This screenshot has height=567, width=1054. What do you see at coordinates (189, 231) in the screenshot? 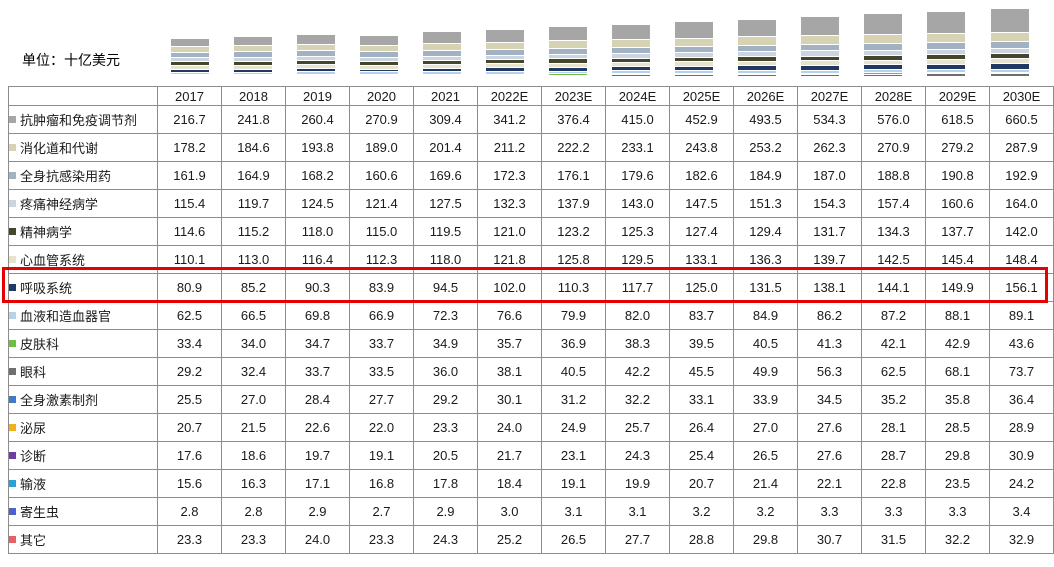
I see `value-cell: 114.6` at bounding box center [189, 231].